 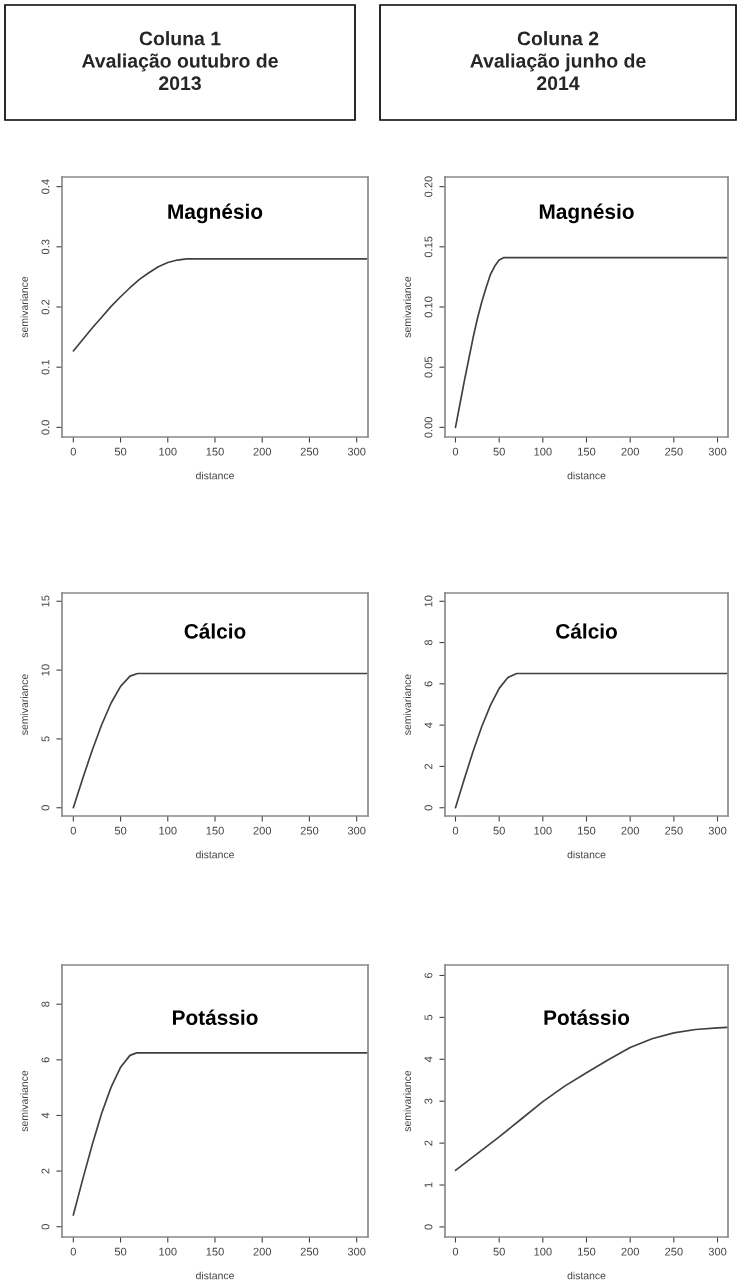 What do you see at coordinates (428, 187) in the screenshot?
I see `y-tick-label: 0.20` at bounding box center [428, 187].